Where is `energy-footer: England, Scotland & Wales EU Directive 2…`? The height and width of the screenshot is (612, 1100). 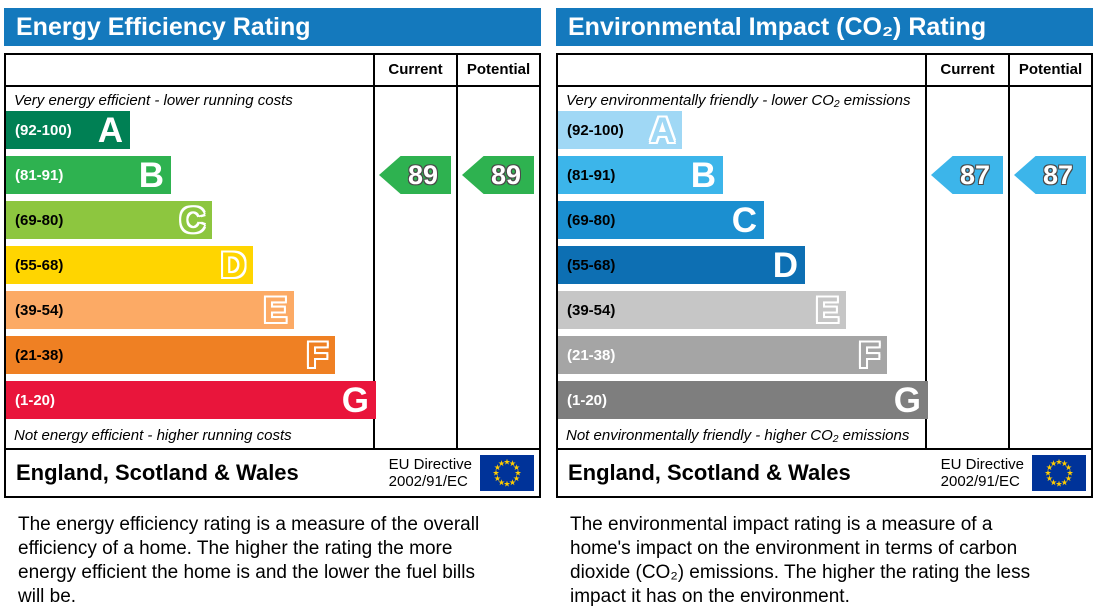
energy-footer: England, Scotland & Wales EU Directive 2… is located at coordinates (272, 473).